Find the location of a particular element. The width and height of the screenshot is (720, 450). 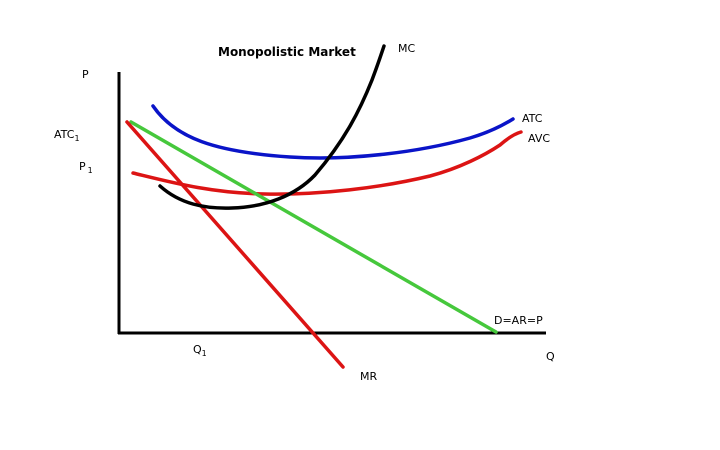

atc-curve is located at coordinates (333, 132).